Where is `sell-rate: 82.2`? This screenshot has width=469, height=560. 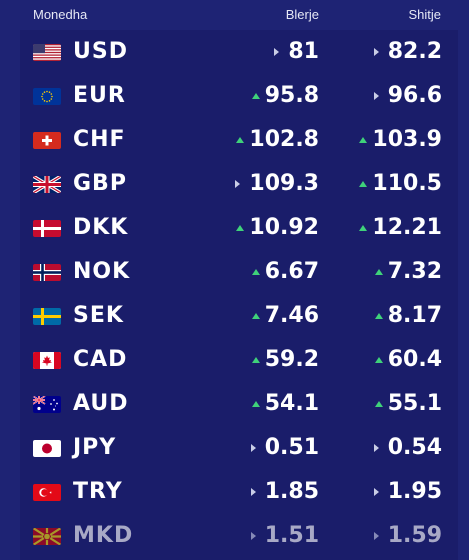 sell-rate: 82.2 is located at coordinates (407, 51).